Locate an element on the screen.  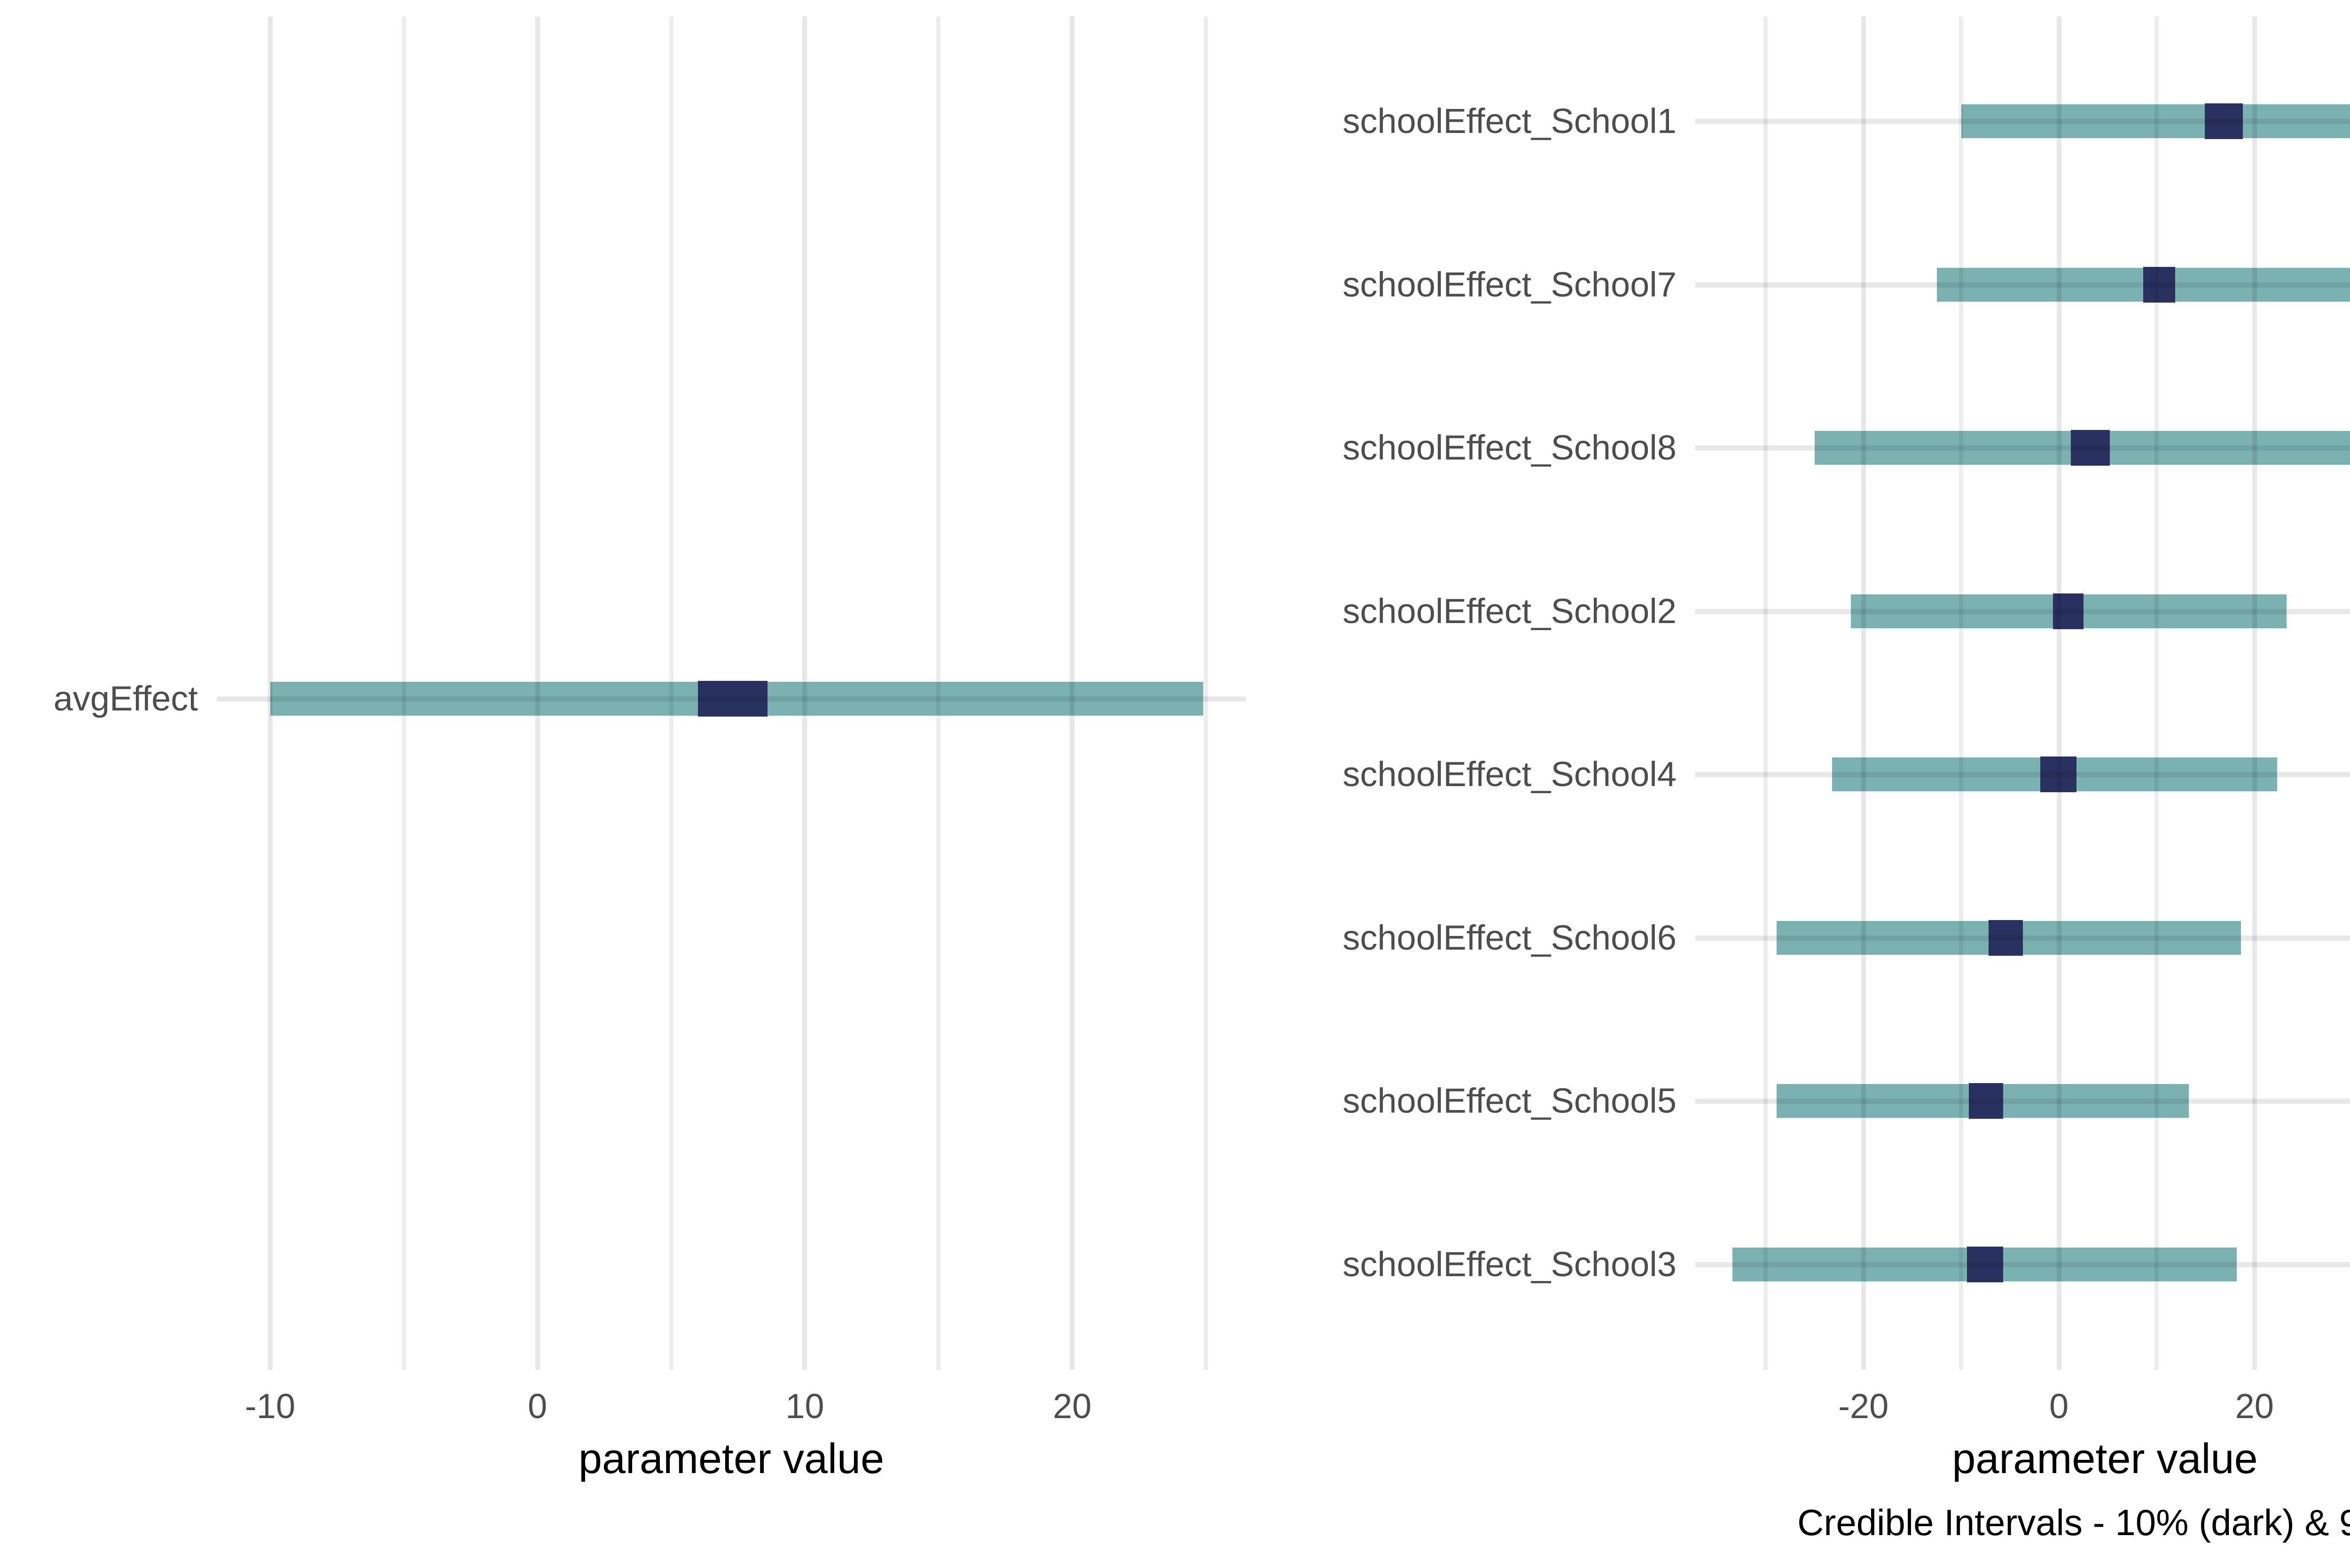
y-axis-label: schoolEffect_School4 is located at coordinates (1509, 775).